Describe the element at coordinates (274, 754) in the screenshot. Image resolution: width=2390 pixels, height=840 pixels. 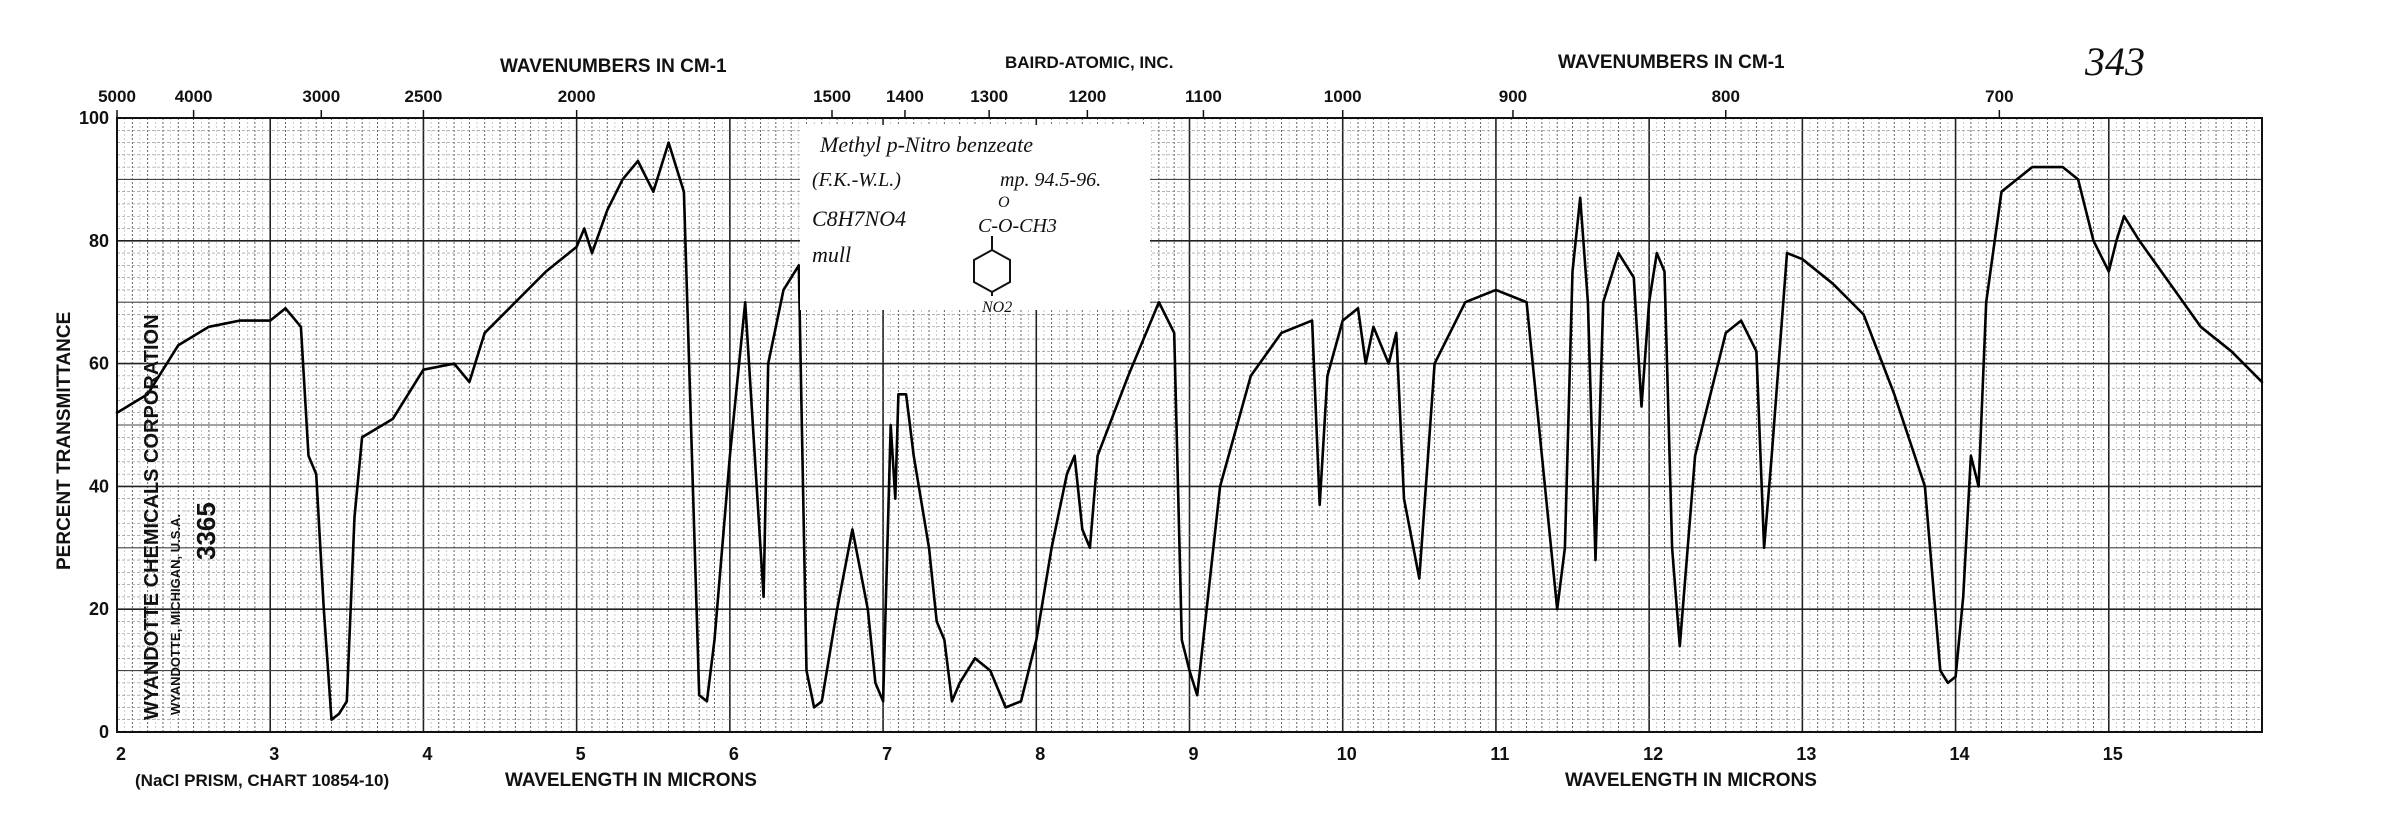
I see `x-tick-label: 3` at that location.